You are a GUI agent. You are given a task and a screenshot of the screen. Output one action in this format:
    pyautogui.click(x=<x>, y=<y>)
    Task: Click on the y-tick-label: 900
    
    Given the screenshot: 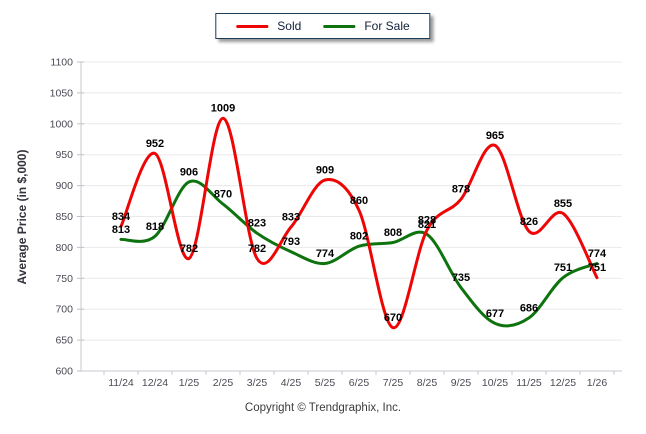 What is the action you would take?
    pyautogui.click(x=64, y=186)
    